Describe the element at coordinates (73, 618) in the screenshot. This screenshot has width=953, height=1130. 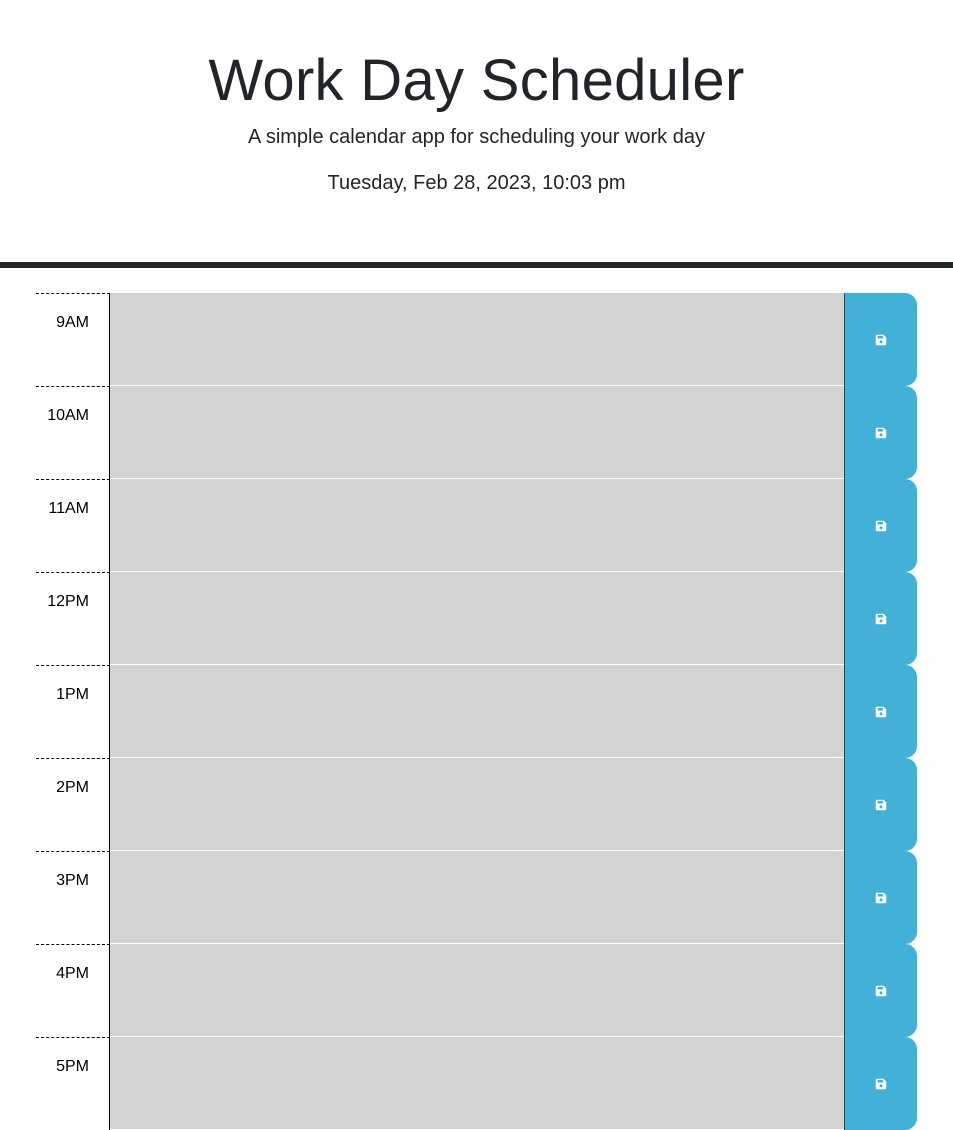
I see `hour-label: 12PM` at that location.